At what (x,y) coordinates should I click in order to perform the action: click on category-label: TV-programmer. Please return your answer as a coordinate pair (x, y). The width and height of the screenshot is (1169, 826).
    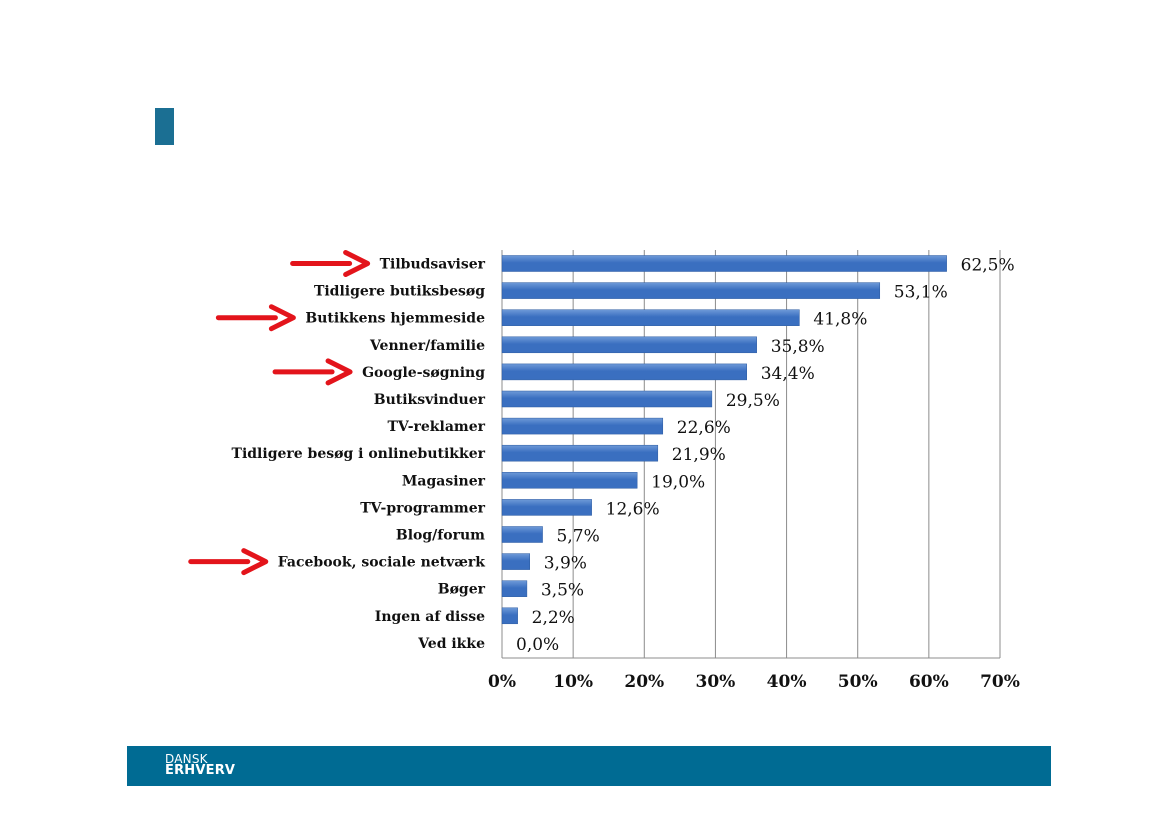
    Looking at the image, I should click on (422, 508).